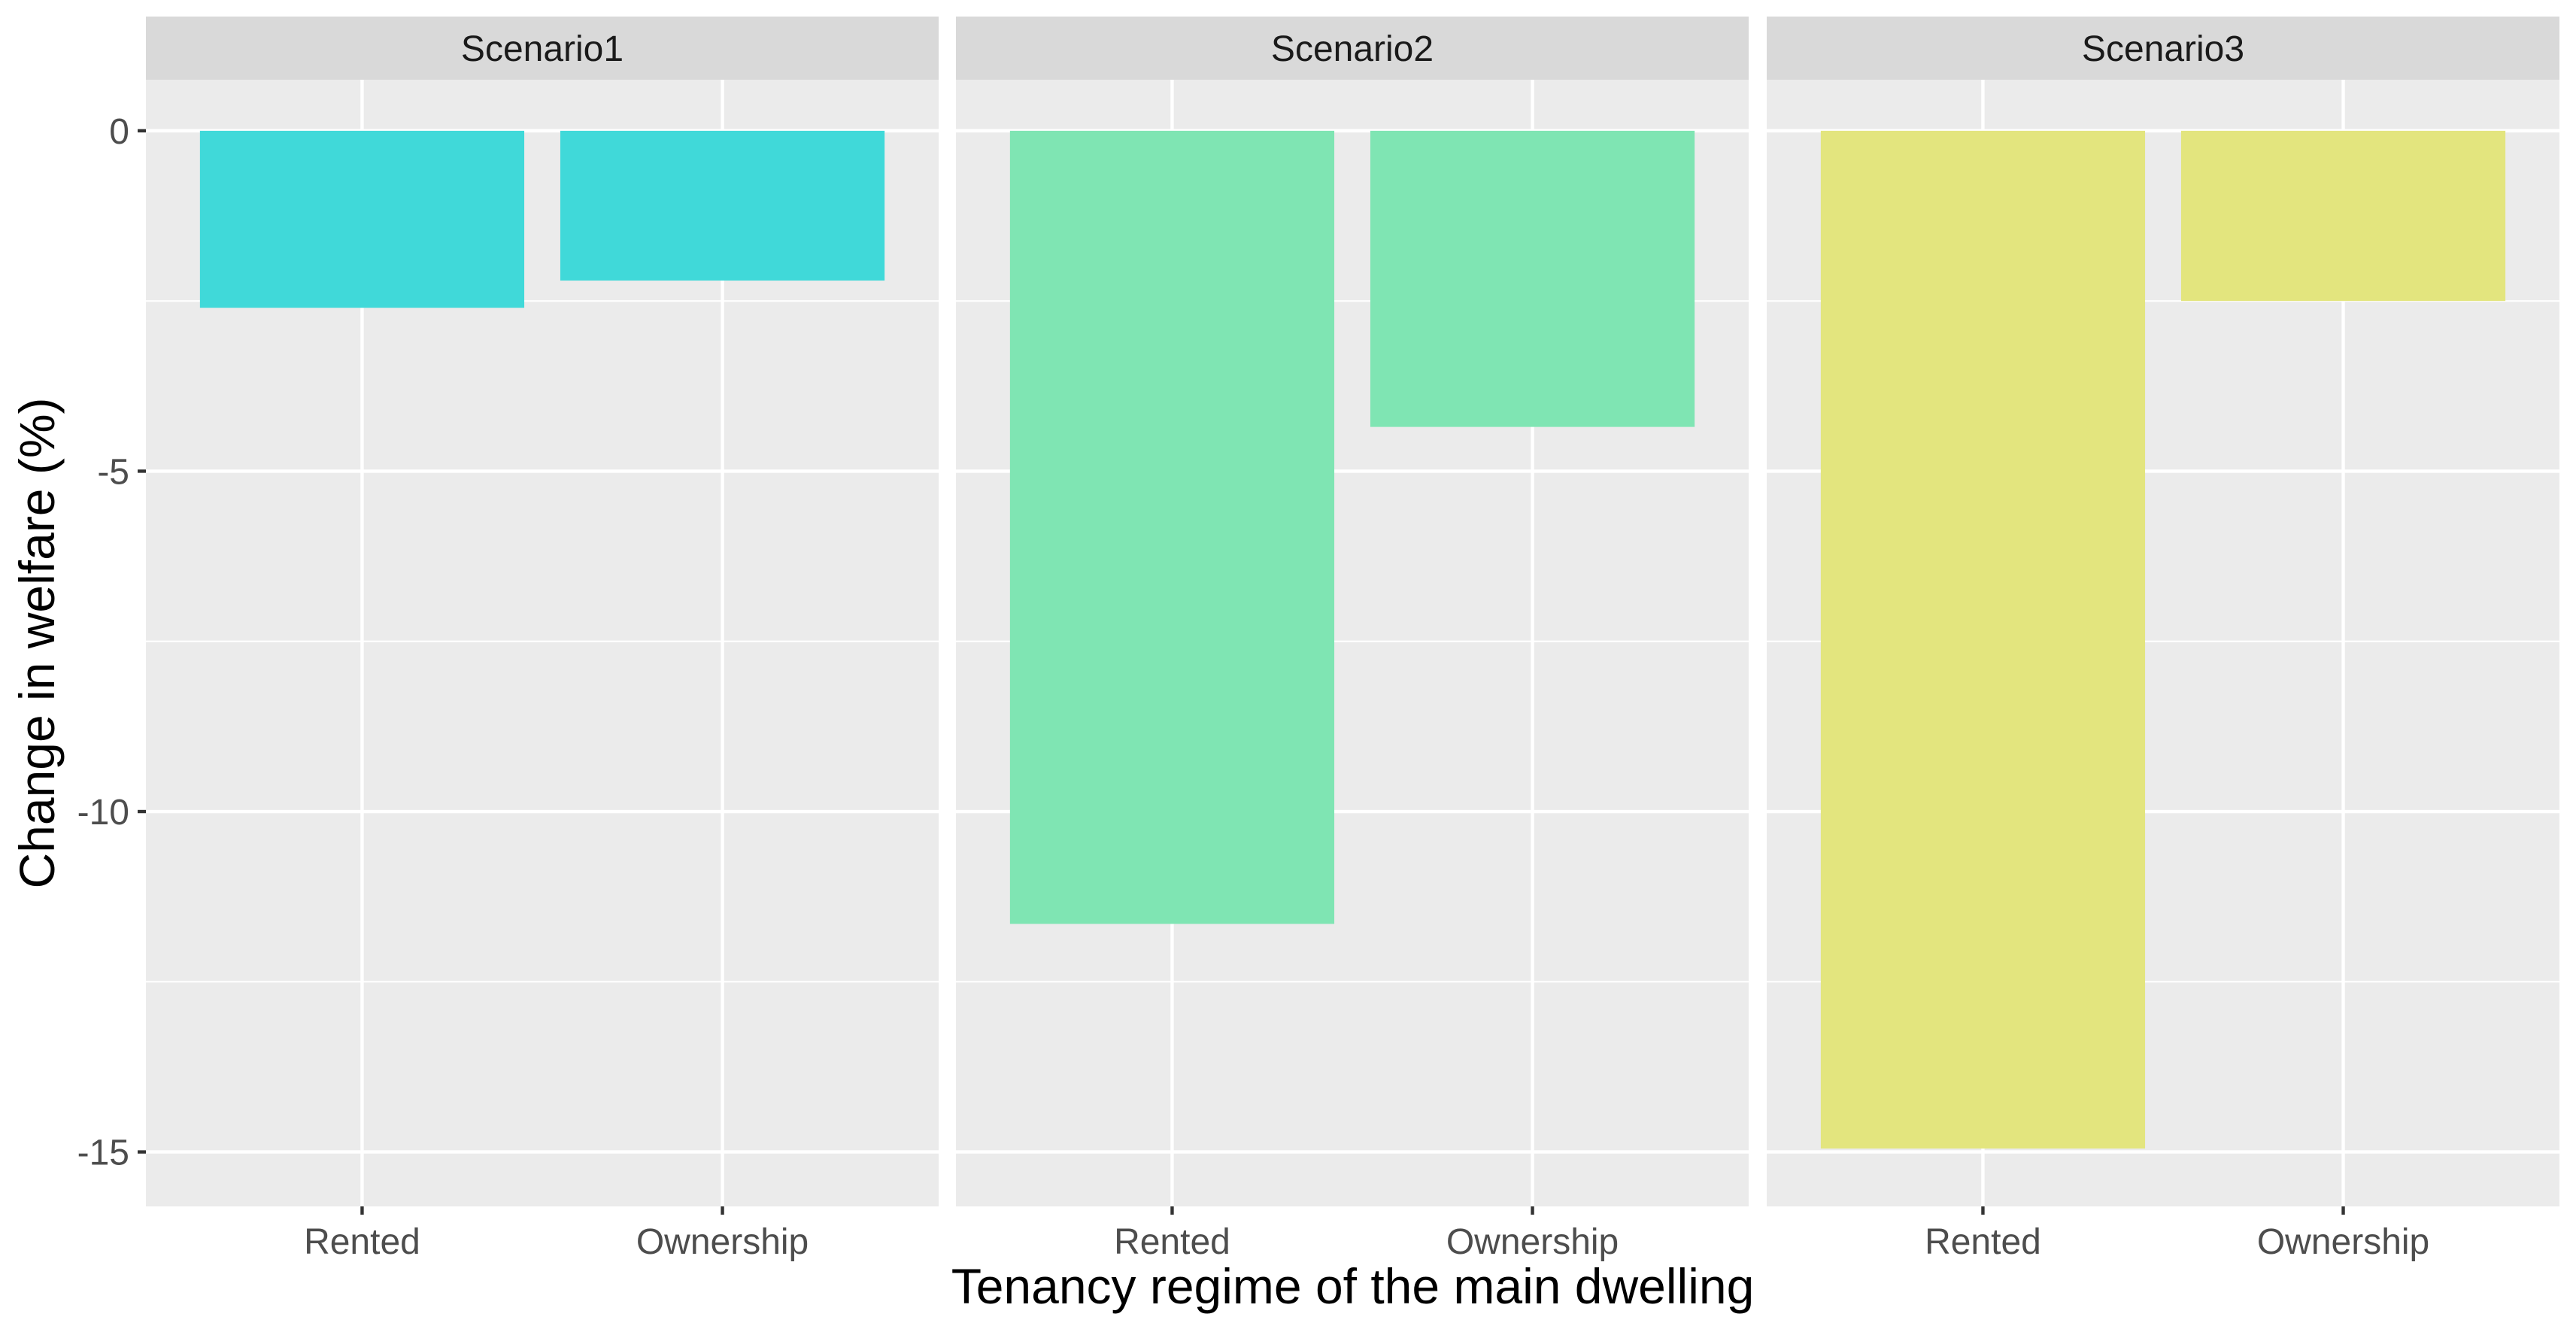 The height and width of the screenshot is (1332, 2576). What do you see at coordinates (1353, 1286) in the screenshot?
I see `x-axis-title: Tenancy regime of the main dwelling` at bounding box center [1353, 1286].